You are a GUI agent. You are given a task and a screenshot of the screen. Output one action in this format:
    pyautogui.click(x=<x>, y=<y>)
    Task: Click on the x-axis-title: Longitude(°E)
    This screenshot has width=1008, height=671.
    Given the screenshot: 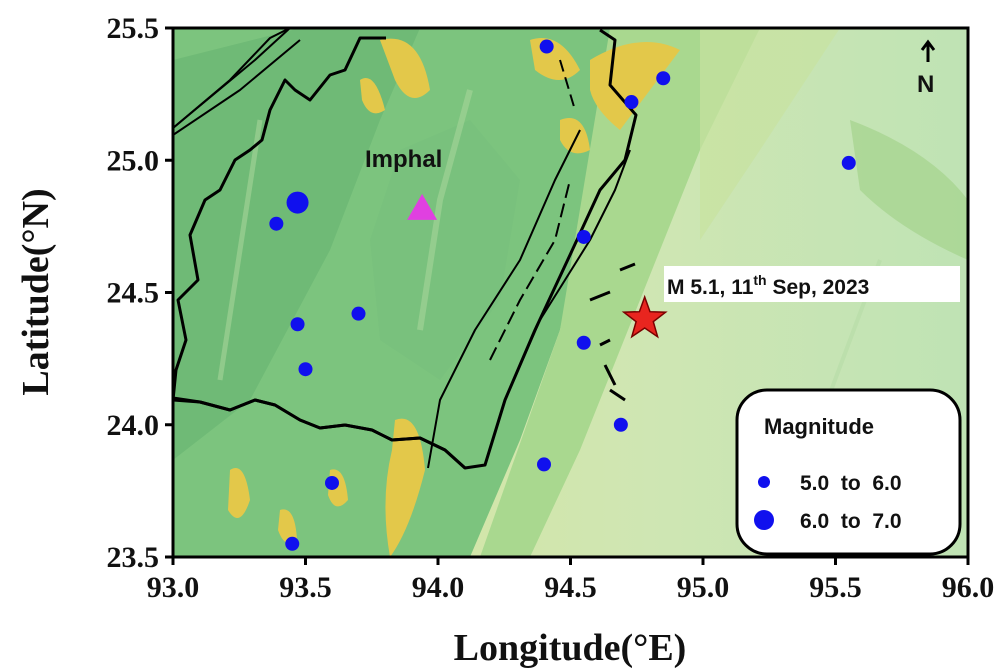 What is the action you would take?
    pyautogui.click(x=570, y=648)
    